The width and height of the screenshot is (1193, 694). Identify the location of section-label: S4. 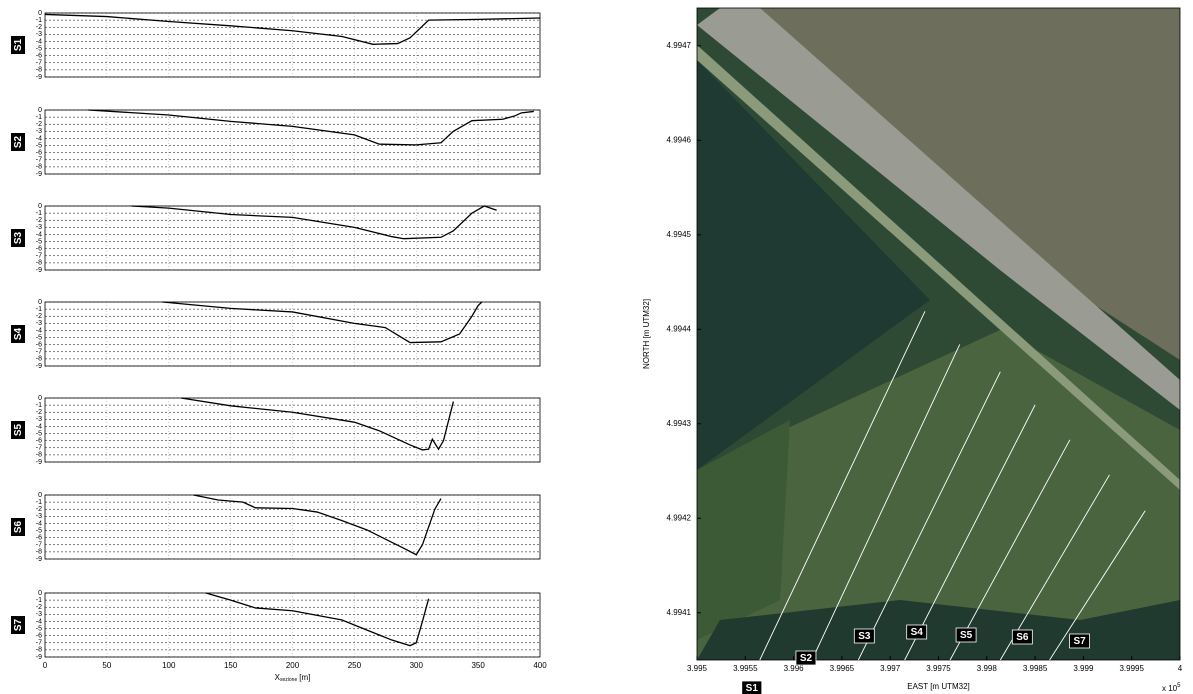
(18, 334).